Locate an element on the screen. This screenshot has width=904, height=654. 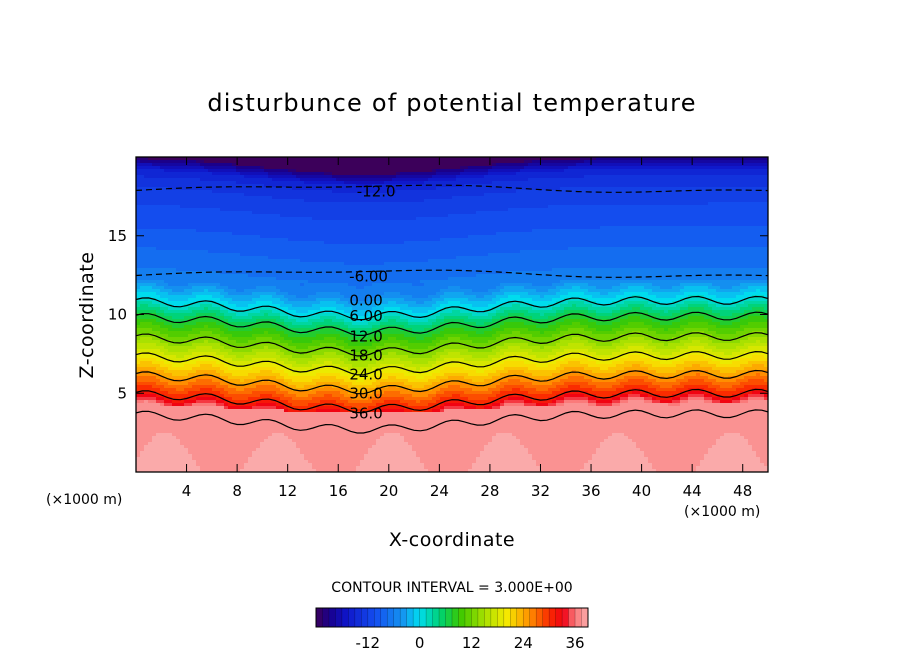
colorbar-tick-label: -12 is located at coordinates (368, 643).